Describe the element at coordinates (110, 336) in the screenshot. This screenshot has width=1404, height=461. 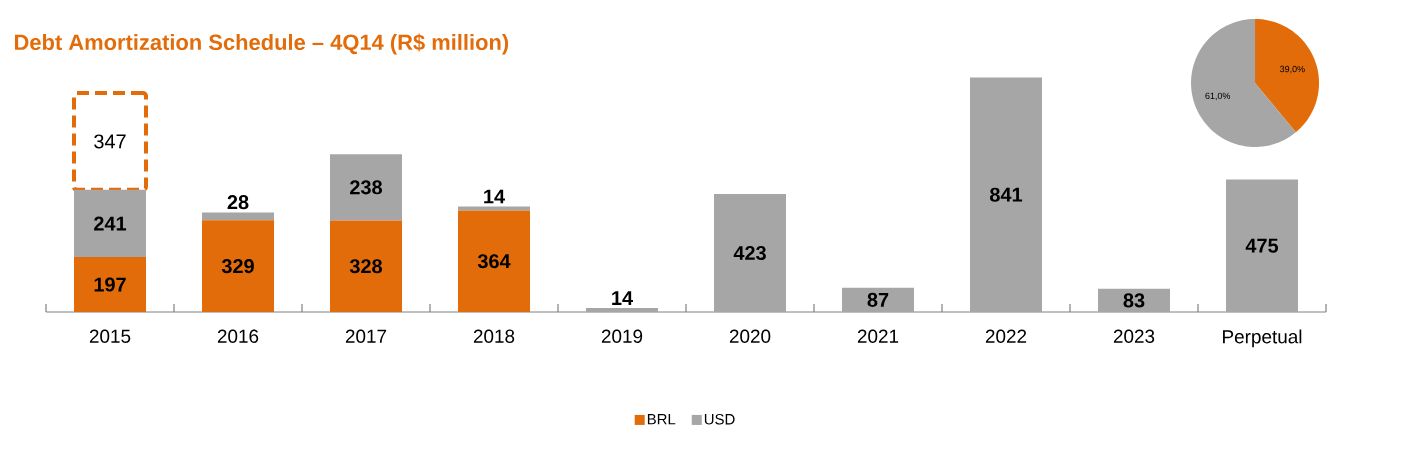
I see `x-tick-label: 2015` at that location.